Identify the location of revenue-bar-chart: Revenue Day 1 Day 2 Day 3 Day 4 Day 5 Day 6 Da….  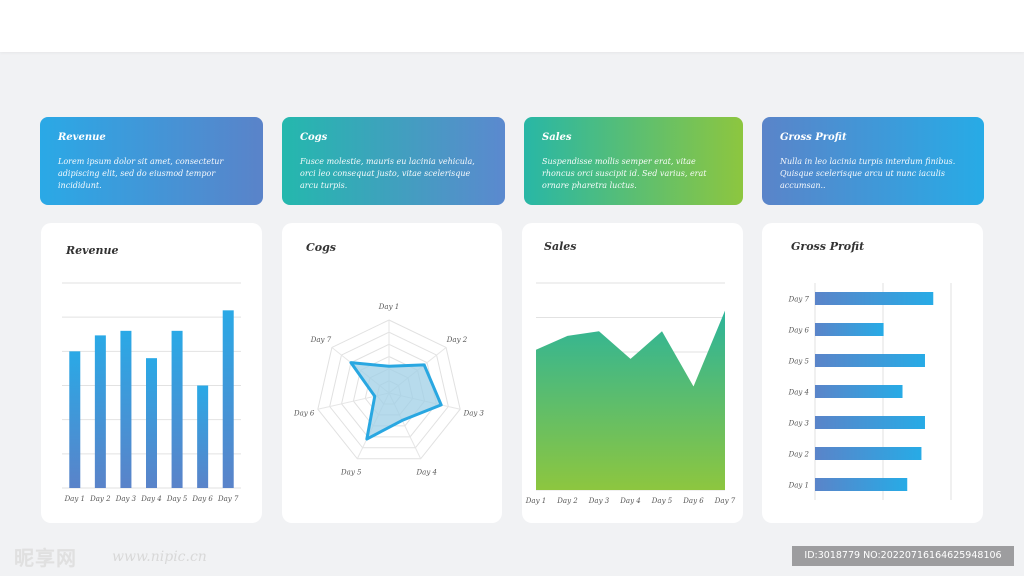
(151, 373).